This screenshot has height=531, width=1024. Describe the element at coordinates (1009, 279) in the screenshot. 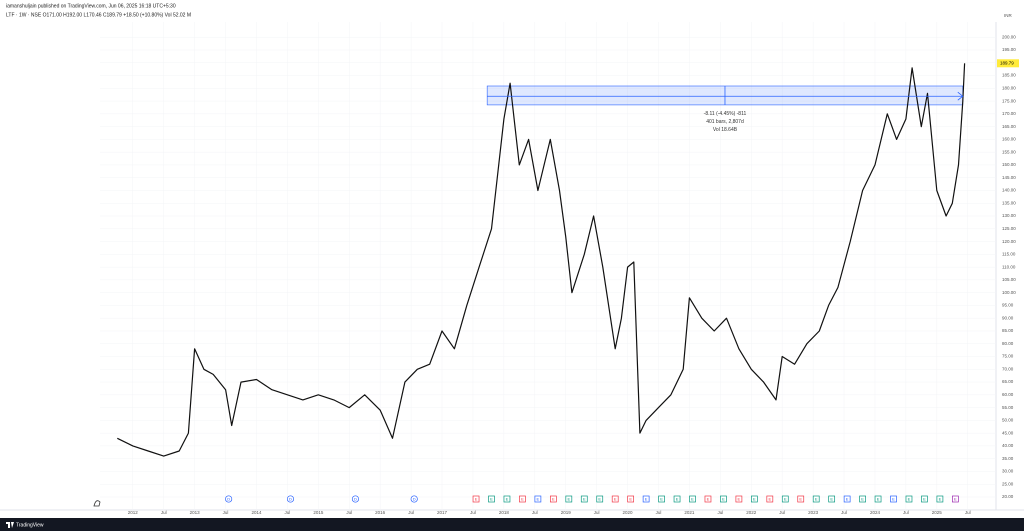

I see `y-tick-label: 105.00` at that location.